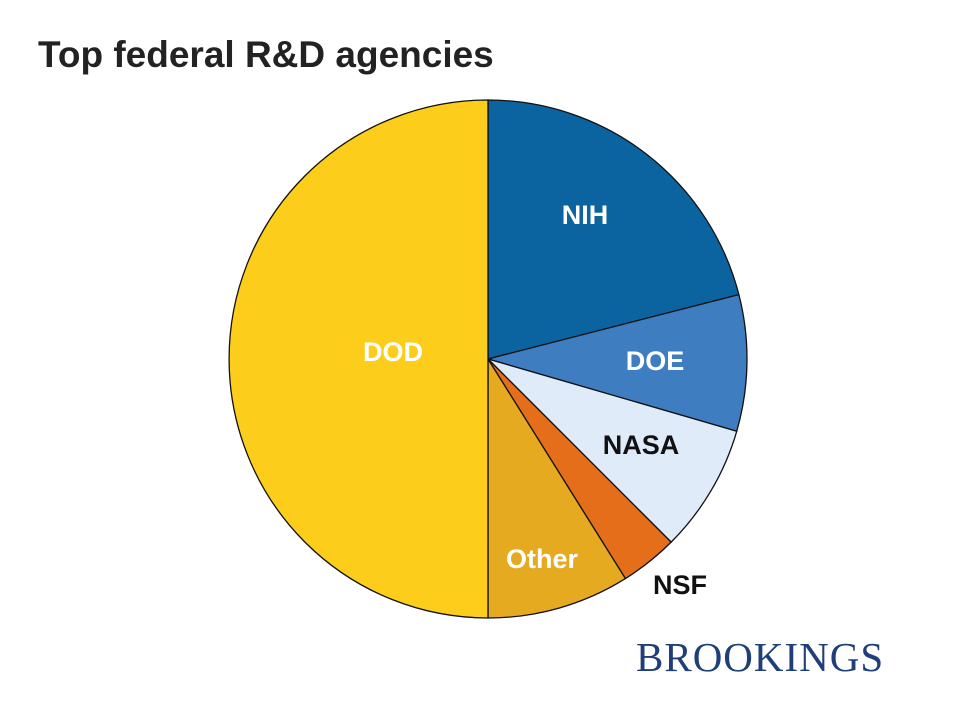  Describe the element at coordinates (585, 215) in the screenshot. I see `slice-label-nih: NIH` at that location.